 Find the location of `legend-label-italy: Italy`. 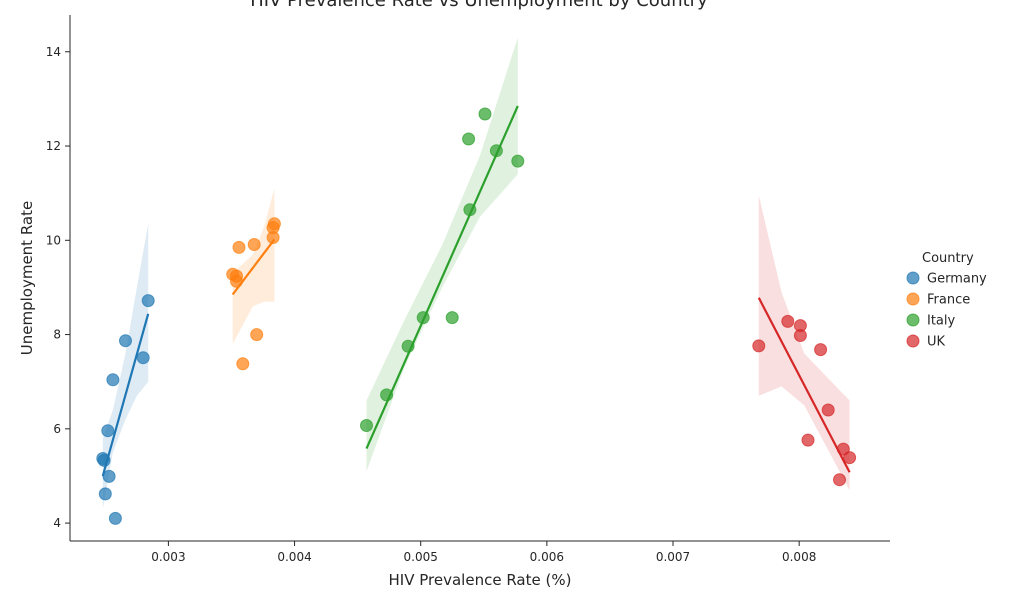

legend-label-italy: Italy is located at coordinates (941, 321).